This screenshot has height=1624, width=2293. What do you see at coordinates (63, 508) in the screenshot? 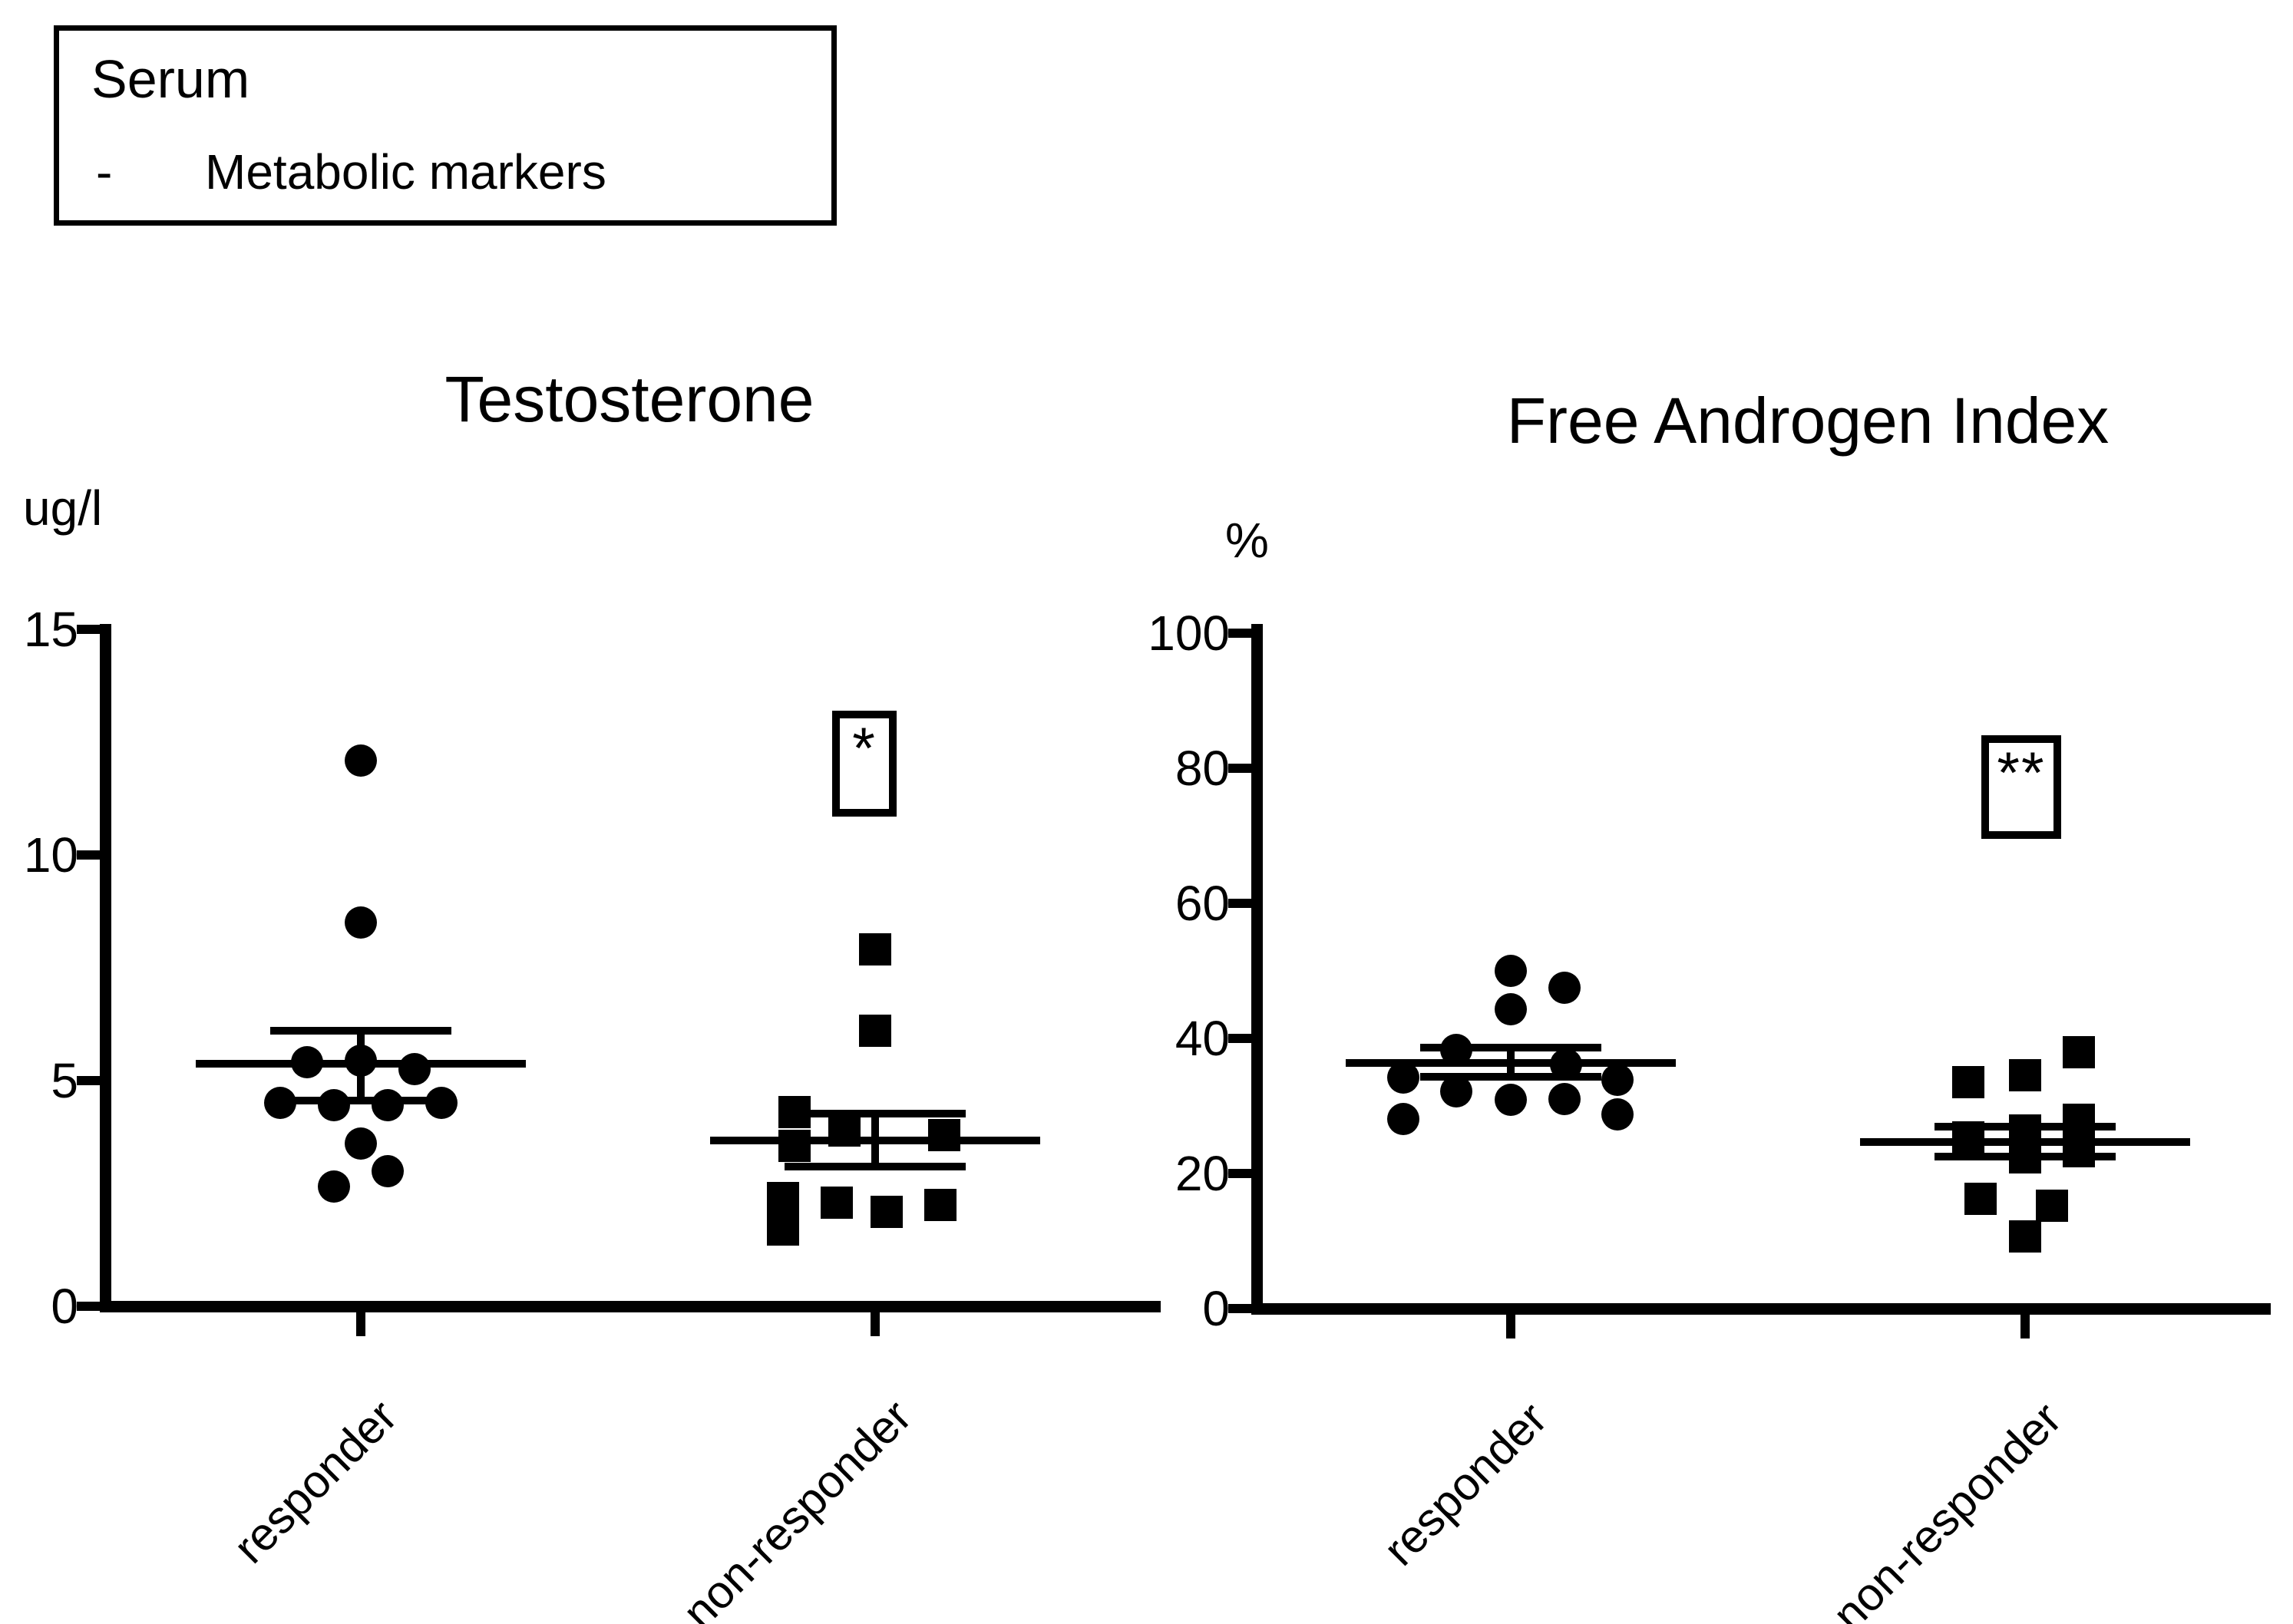
I see `y-axis-unit-ugl: ug/l` at bounding box center [63, 508].